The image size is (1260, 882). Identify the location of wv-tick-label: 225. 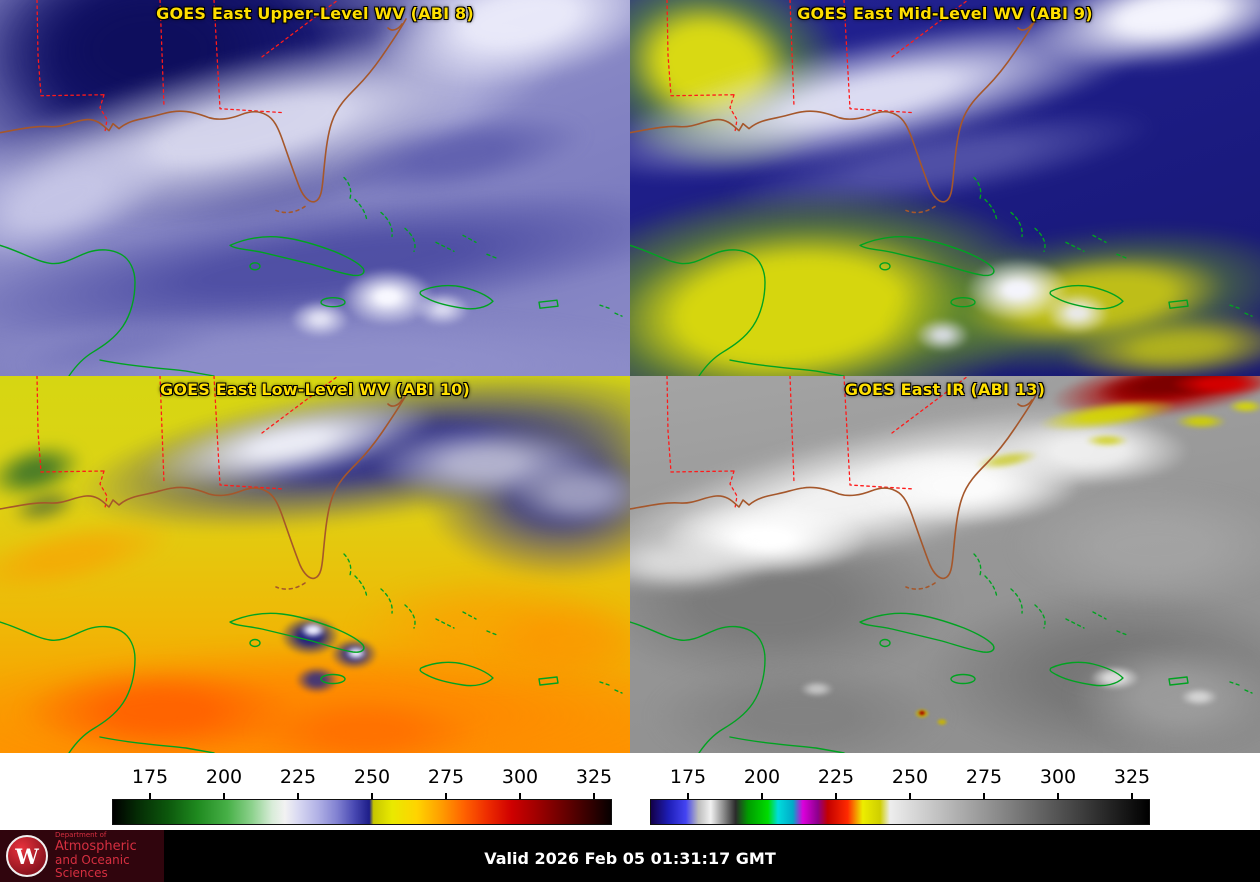
(298, 777).